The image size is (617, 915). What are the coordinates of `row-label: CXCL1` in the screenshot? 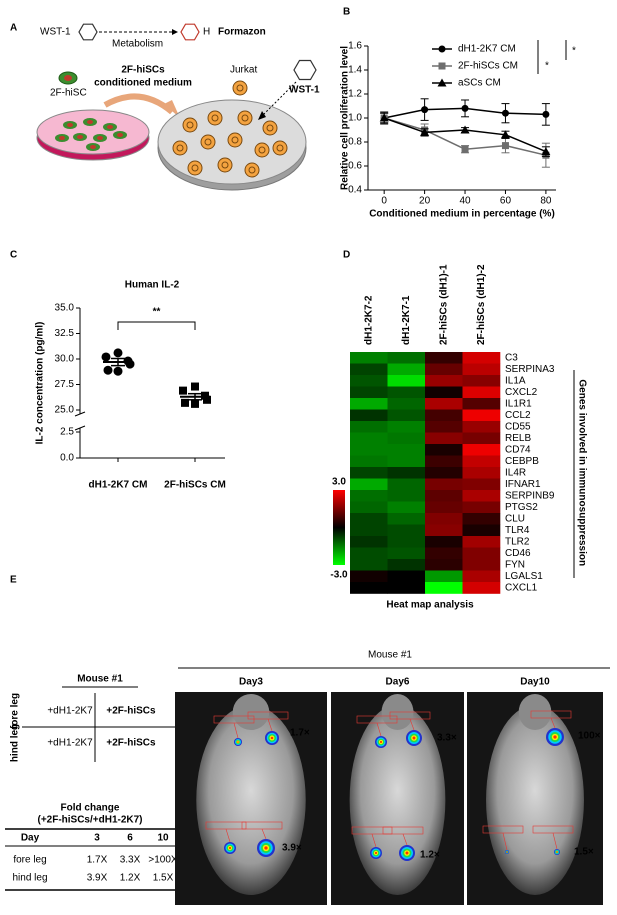 It's located at (521, 587).